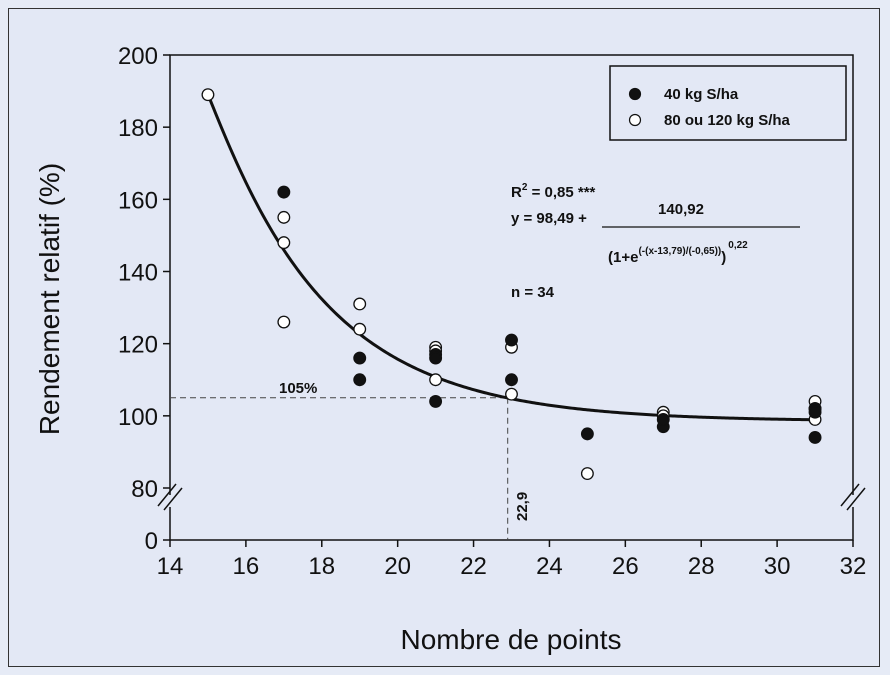 The width and height of the screenshot is (890, 675). What do you see at coordinates (522, 506) in the screenshot?
I see `threshold-x-label: 22,9` at bounding box center [522, 506].